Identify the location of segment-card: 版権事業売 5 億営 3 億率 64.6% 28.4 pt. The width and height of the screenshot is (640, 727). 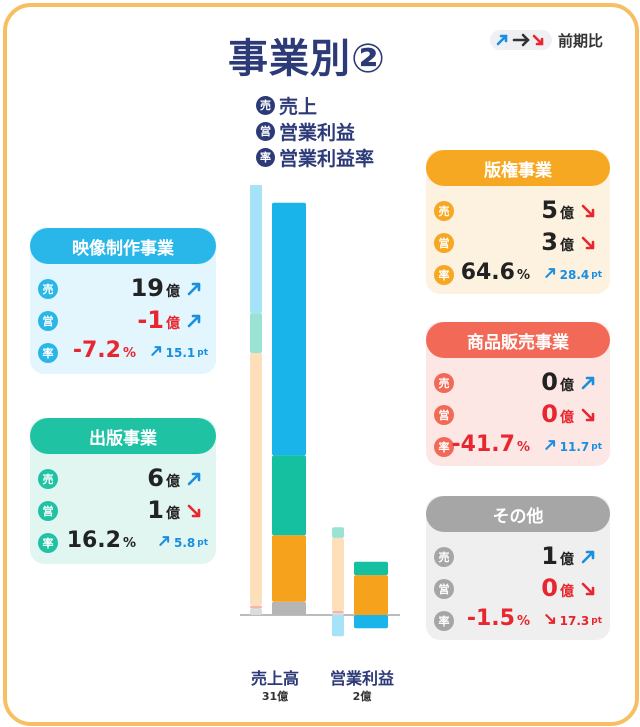
(518, 222).